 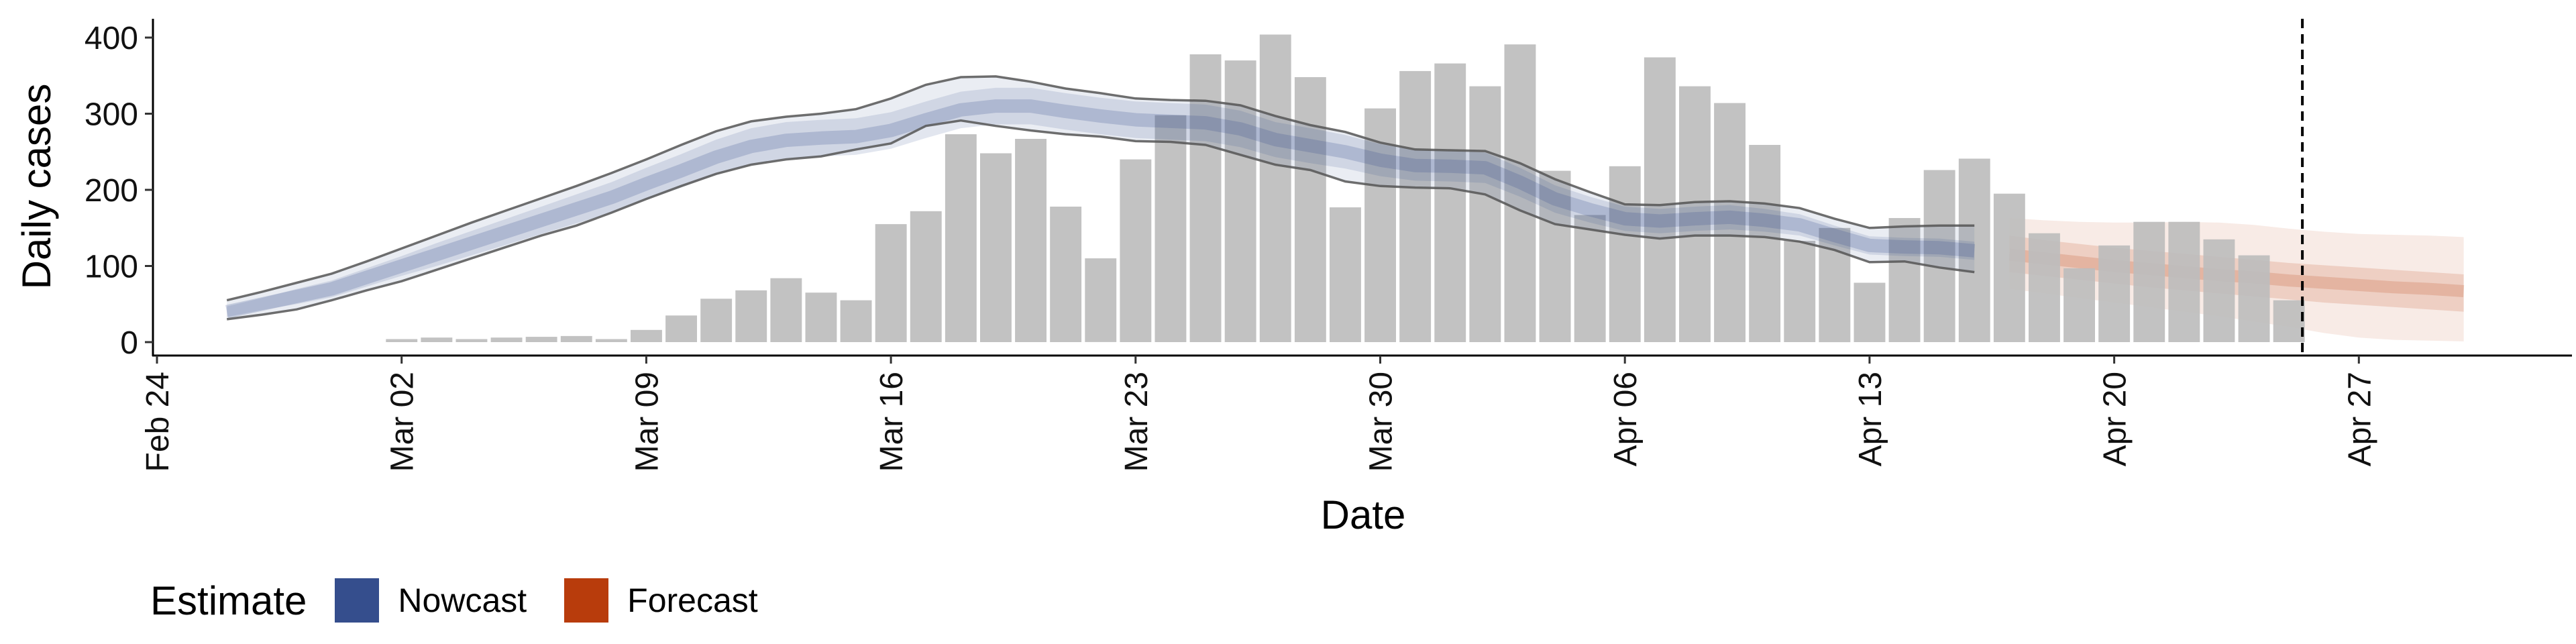 I want to click on x-tick-label: Mar 09, so click(x=647, y=422).